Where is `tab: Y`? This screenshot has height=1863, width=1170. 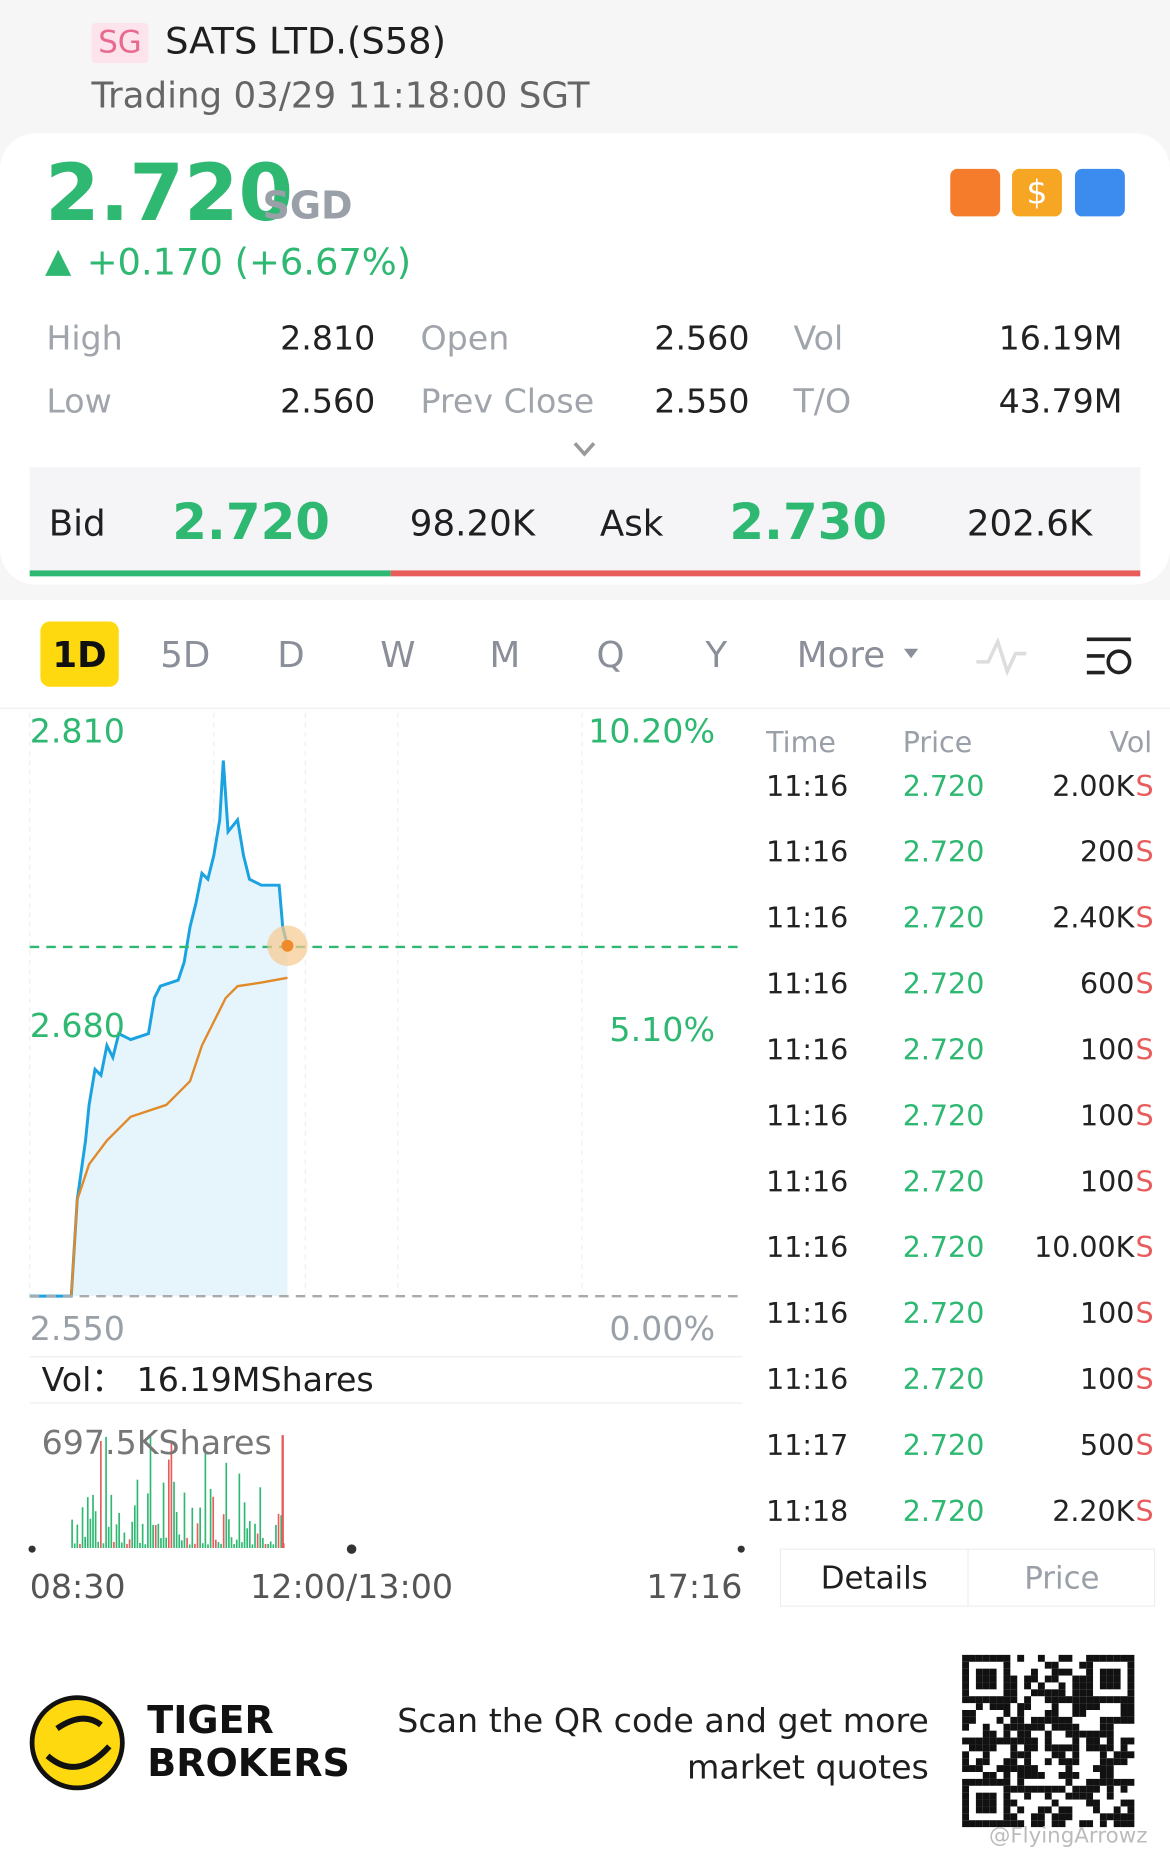
tab: Y is located at coordinates (715, 655).